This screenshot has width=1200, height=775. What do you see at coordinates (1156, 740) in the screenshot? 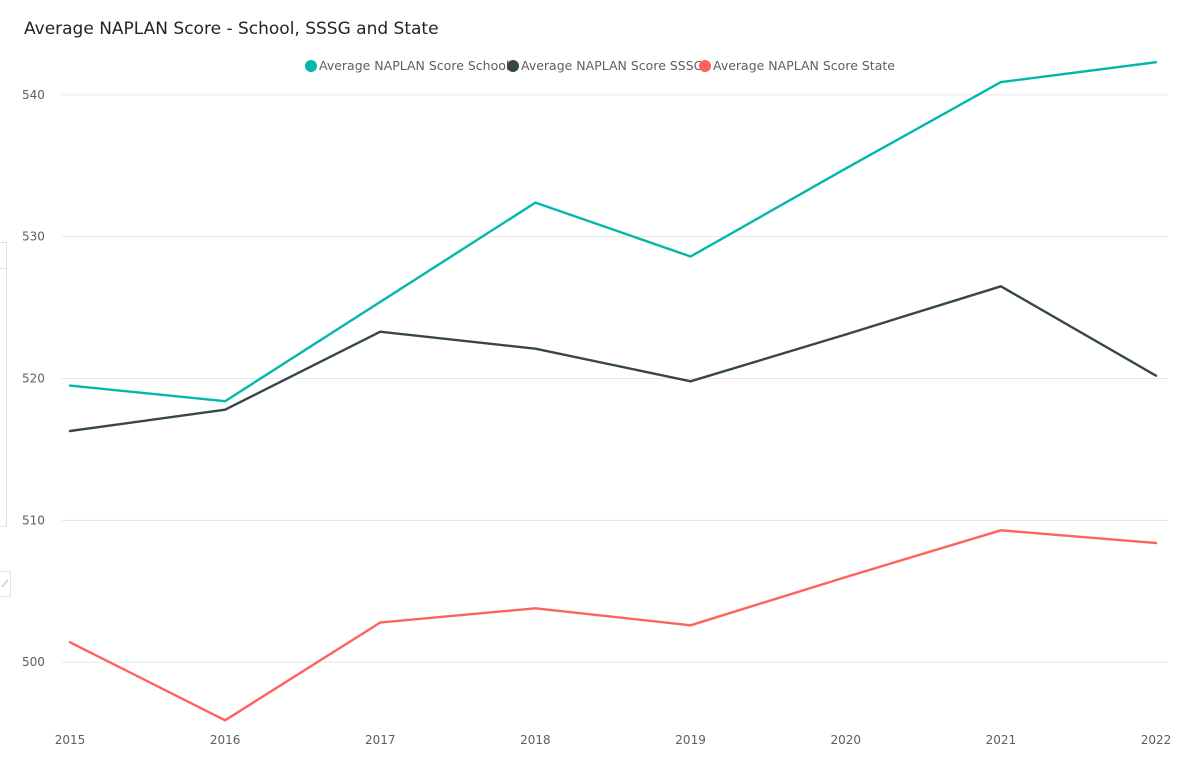
I see `x-tick-label-2022: 2022` at bounding box center [1156, 740].